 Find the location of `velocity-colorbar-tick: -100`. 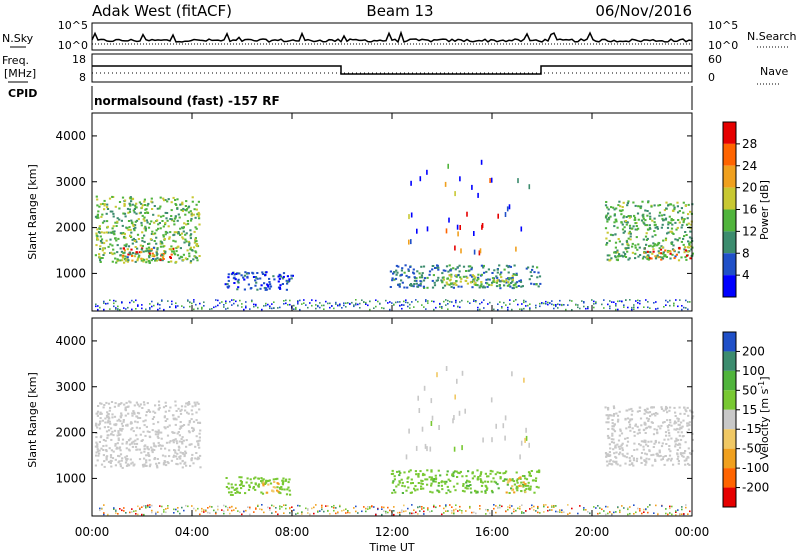

velocity-colorbar-tick: -100 is located at coordinates (755, 468).